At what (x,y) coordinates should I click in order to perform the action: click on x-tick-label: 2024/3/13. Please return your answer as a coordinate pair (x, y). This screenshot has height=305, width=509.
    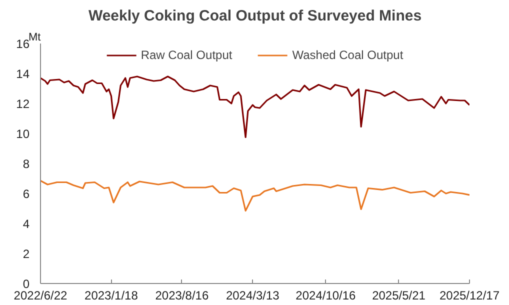
    Looking at the image, I should click on (253, 295).